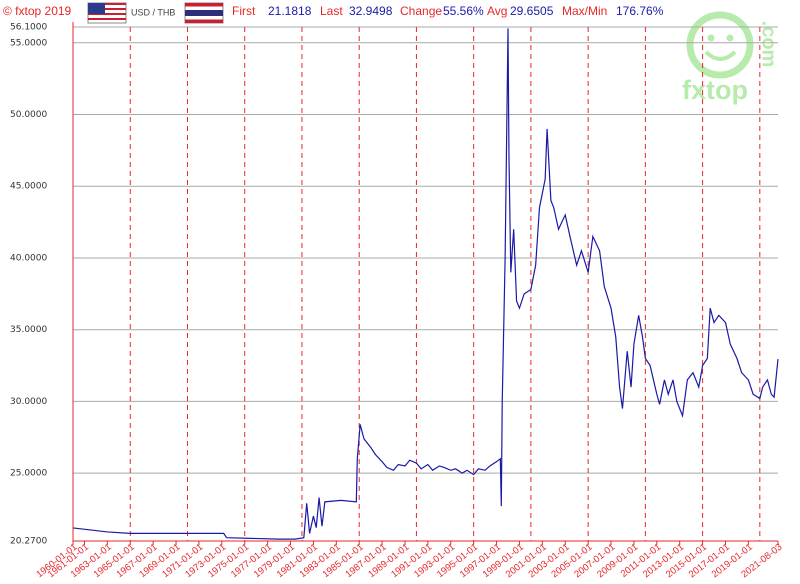  I want to click on y-tick-label: 30.0000, so click(28, 402).